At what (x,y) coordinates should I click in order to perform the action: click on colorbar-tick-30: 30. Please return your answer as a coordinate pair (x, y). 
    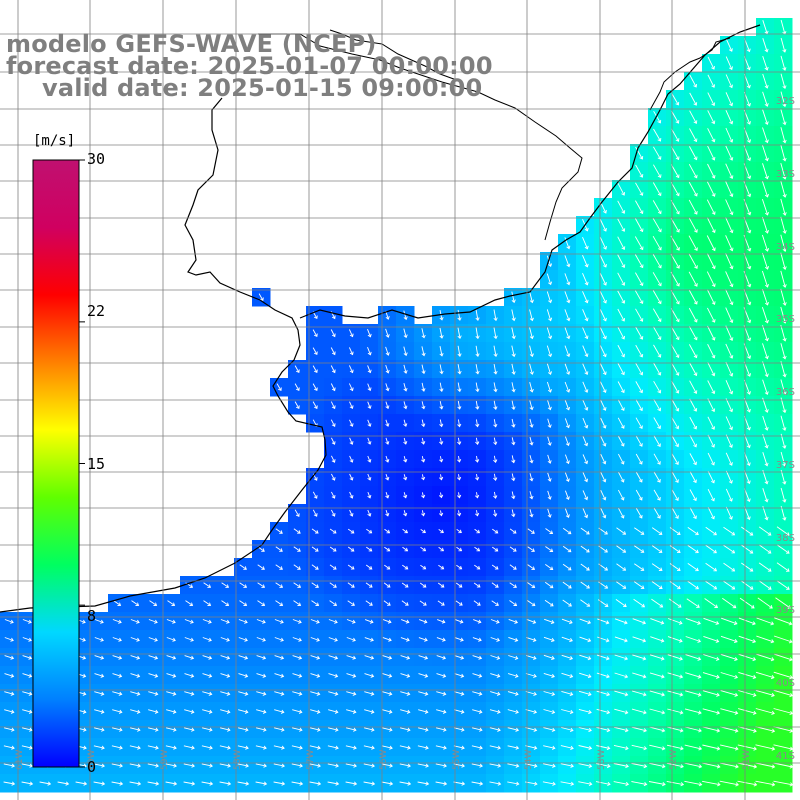
    Looking at the image, I should click on (96, 159).